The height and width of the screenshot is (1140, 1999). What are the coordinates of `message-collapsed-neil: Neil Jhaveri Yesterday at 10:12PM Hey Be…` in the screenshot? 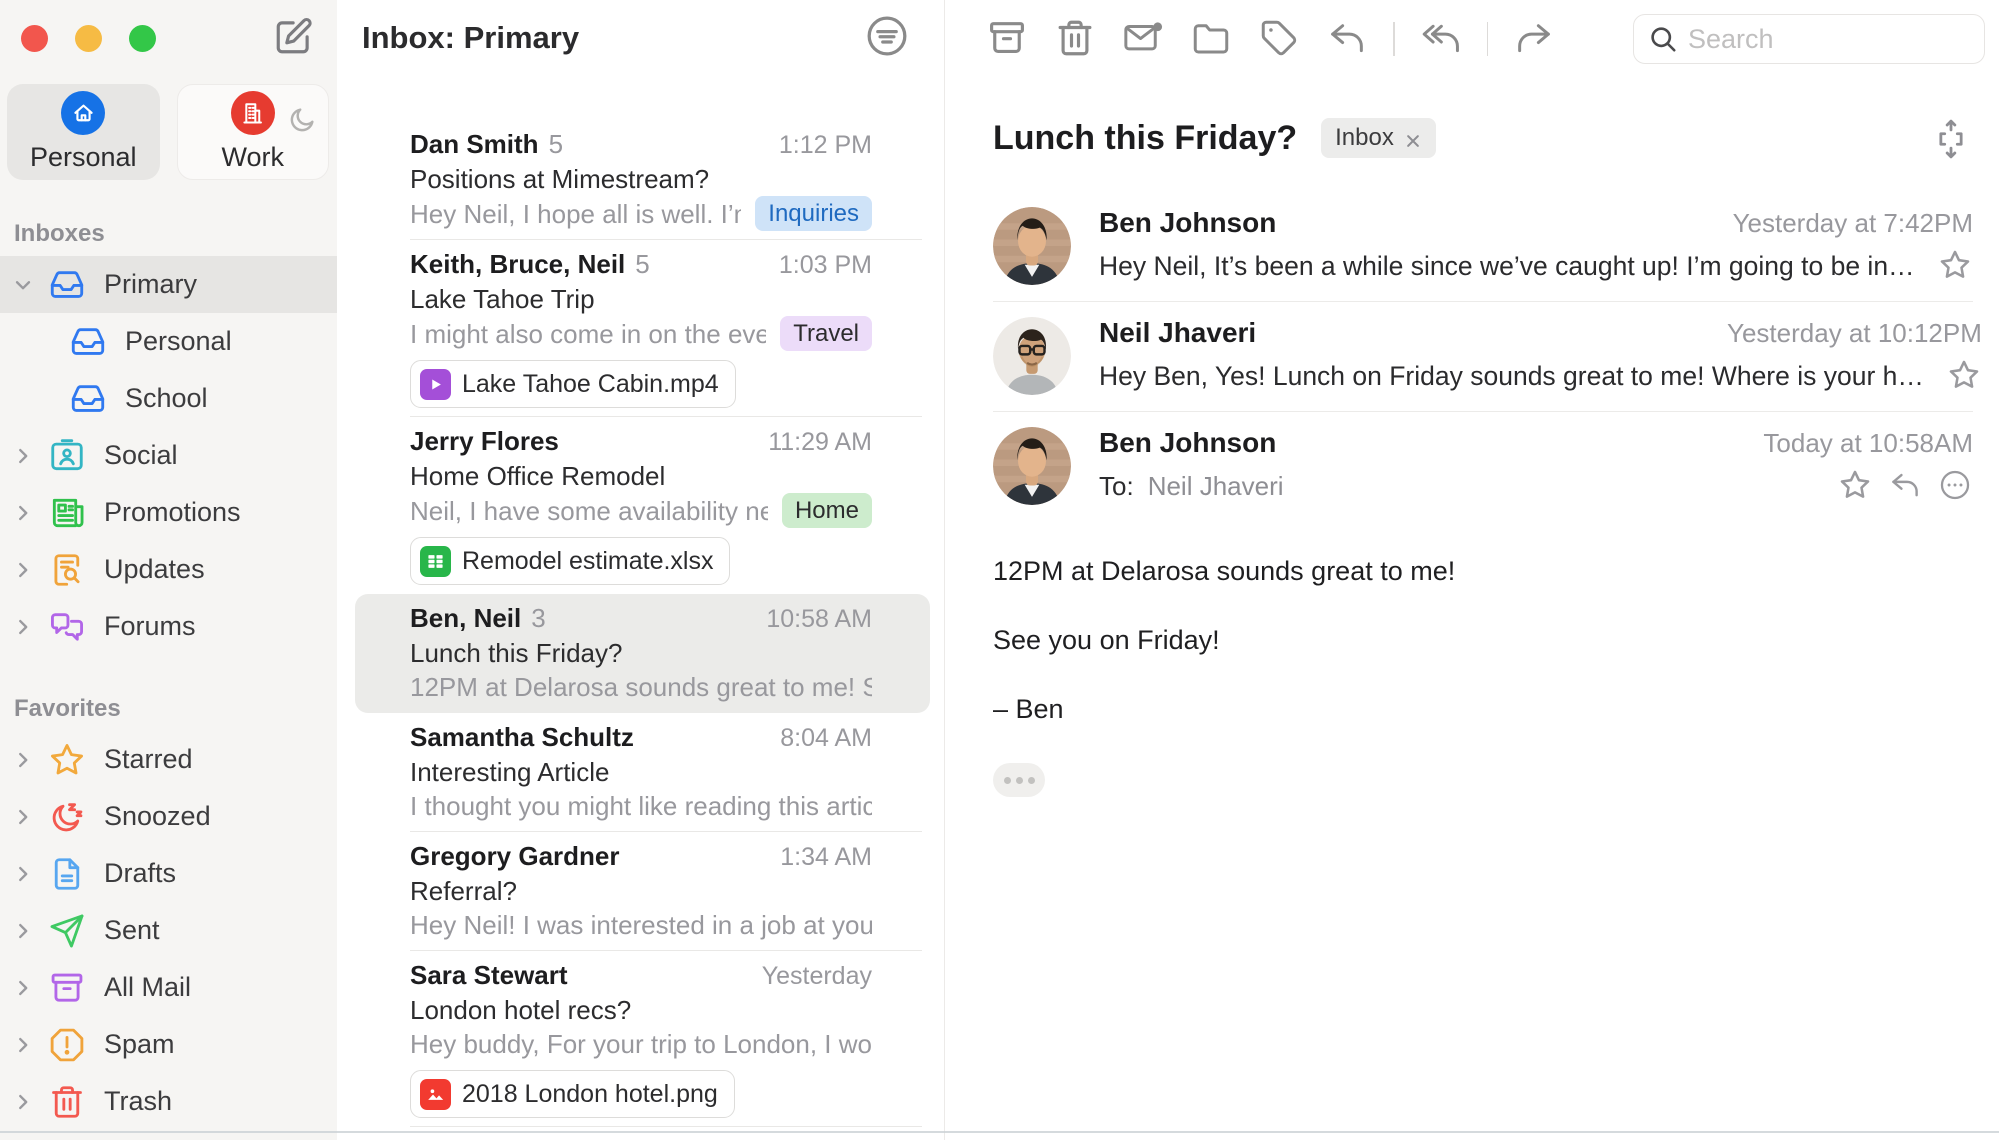 It's located at (1487, 357).